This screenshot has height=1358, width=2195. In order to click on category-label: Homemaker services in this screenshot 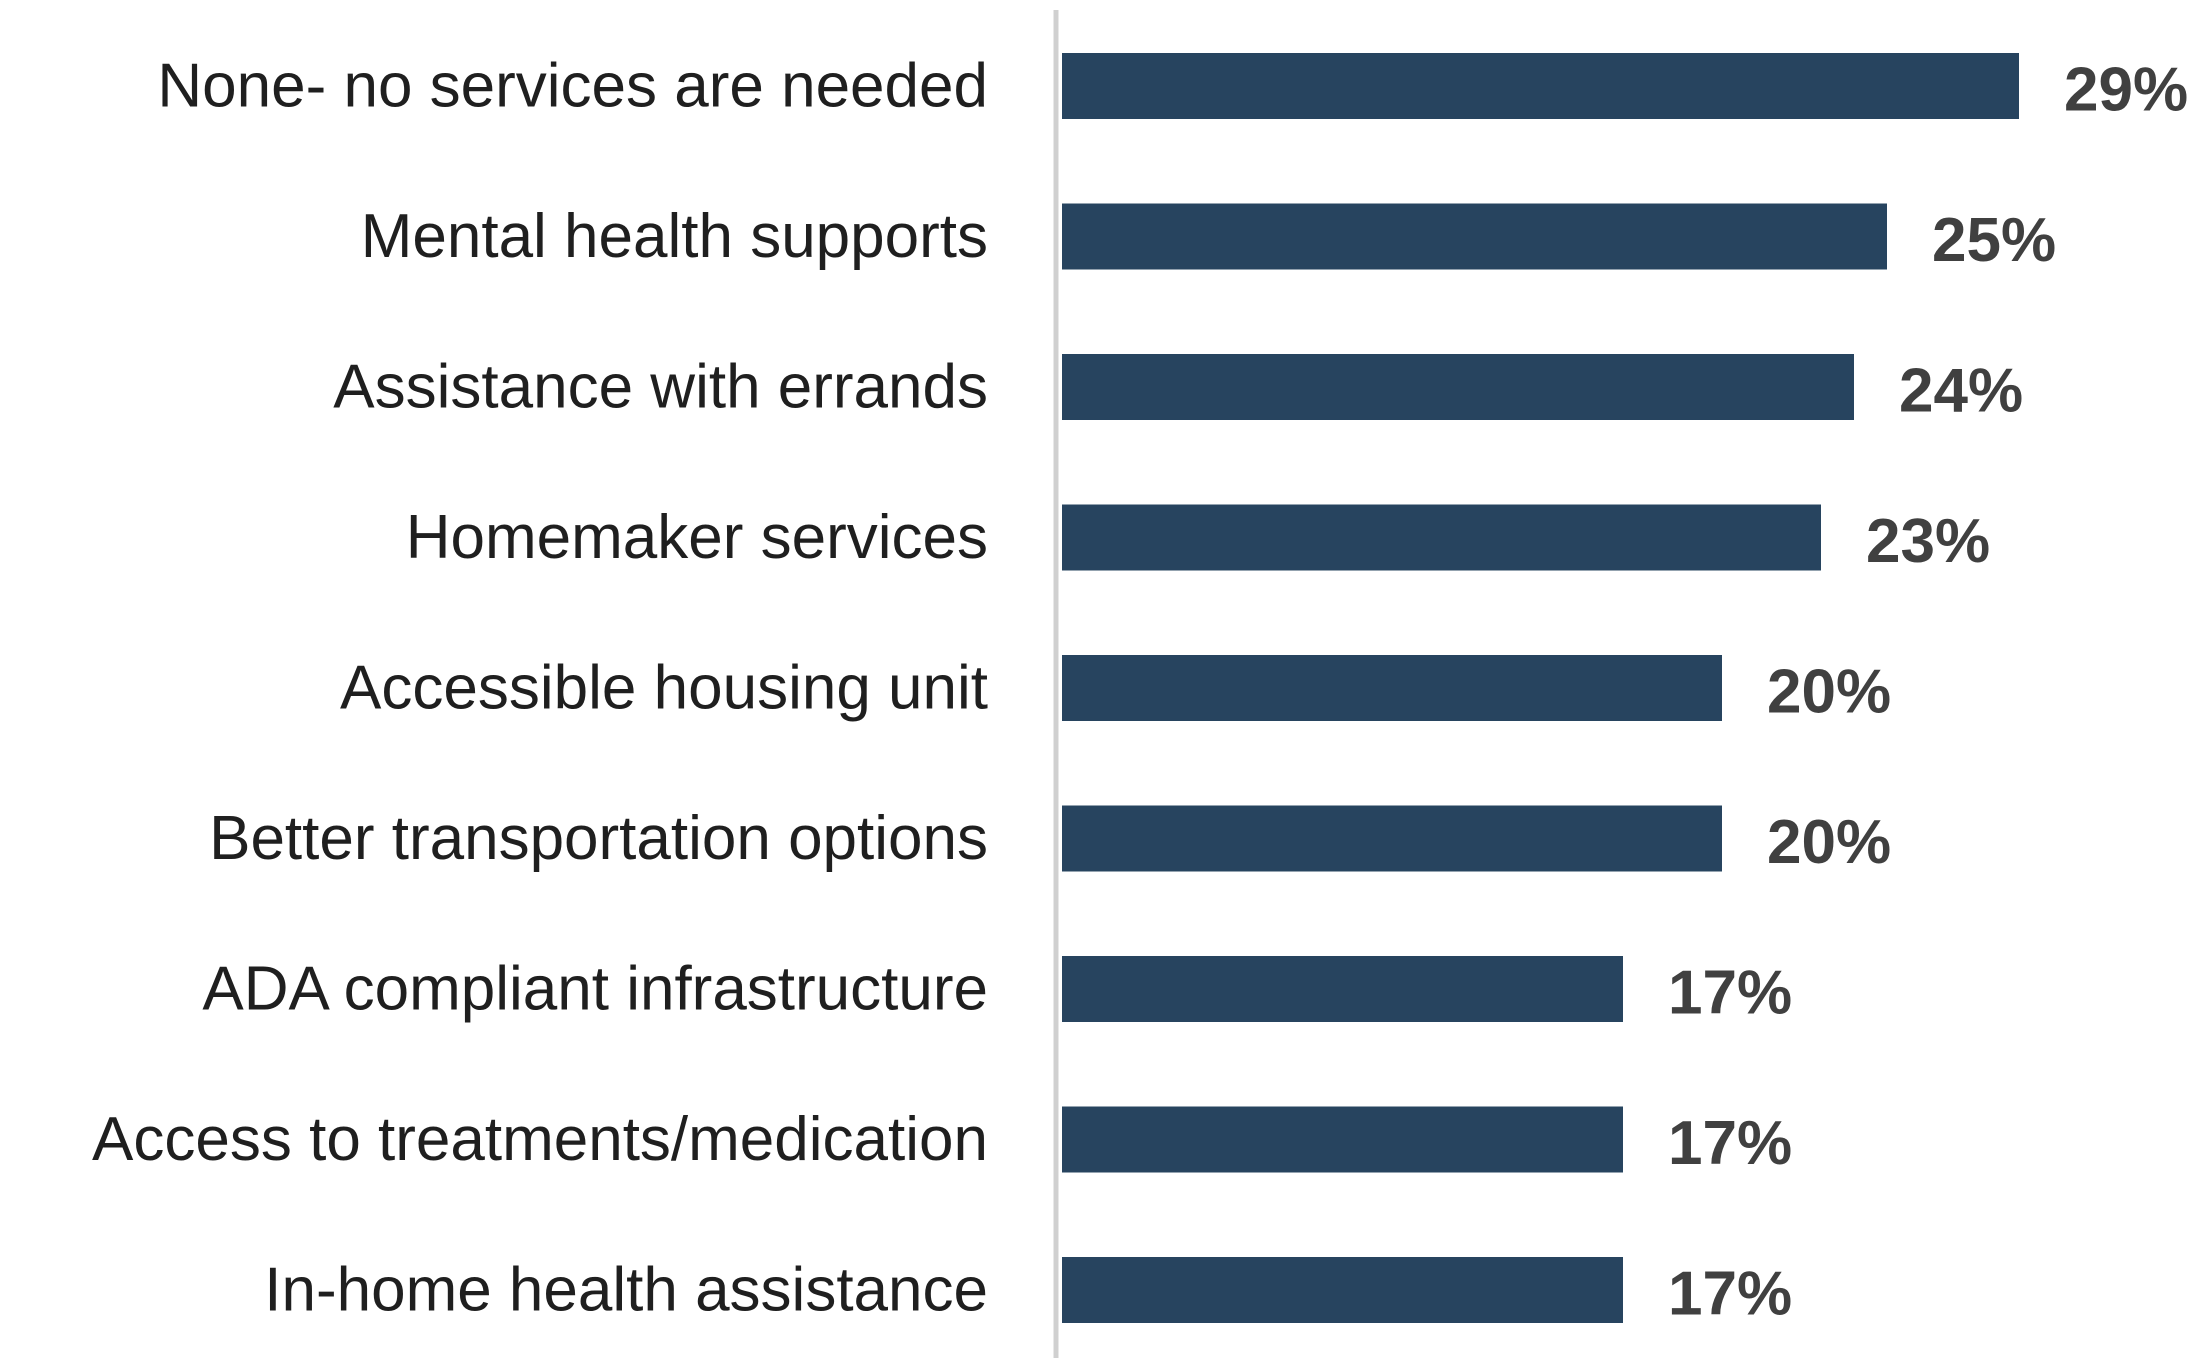, I will do `click(697, 537)`.